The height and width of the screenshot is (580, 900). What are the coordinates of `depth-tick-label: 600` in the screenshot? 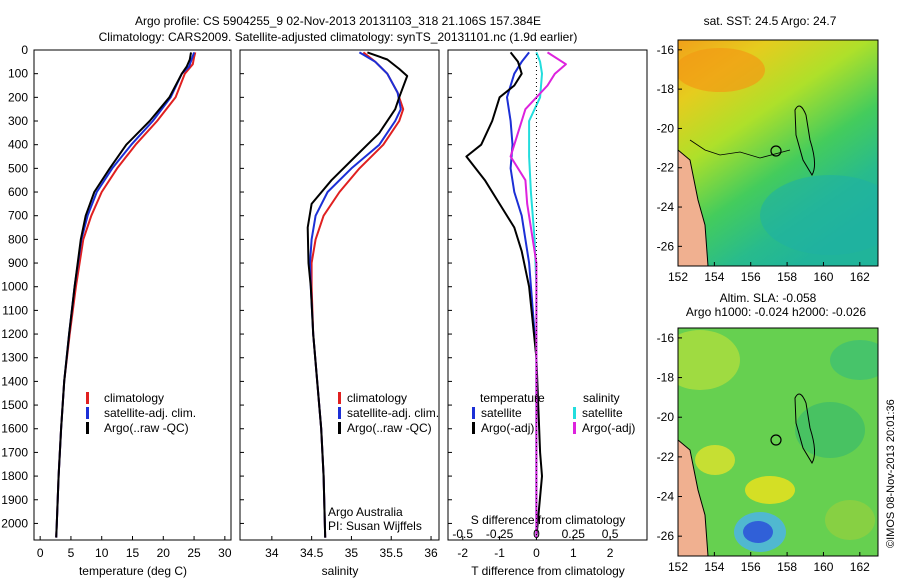 It's located at (18, 192).